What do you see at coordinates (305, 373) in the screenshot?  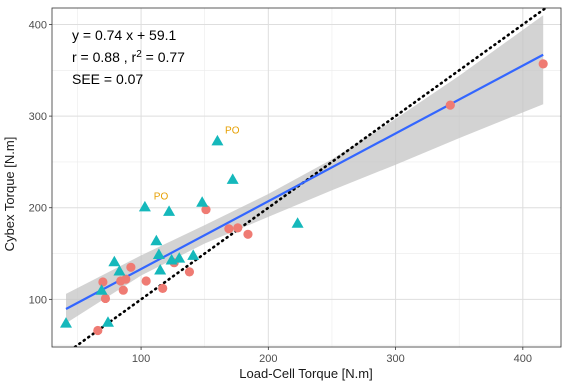 I see `x-axis-title: Load-Cell Torque [N.m]` at bounding box center [305, 373].